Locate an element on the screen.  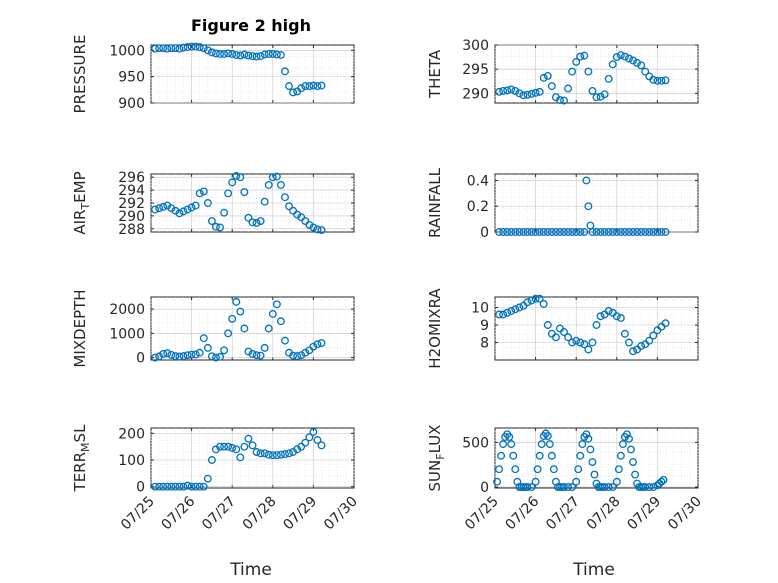
y-tick-label: 290 is located at coordinates (475, 94).